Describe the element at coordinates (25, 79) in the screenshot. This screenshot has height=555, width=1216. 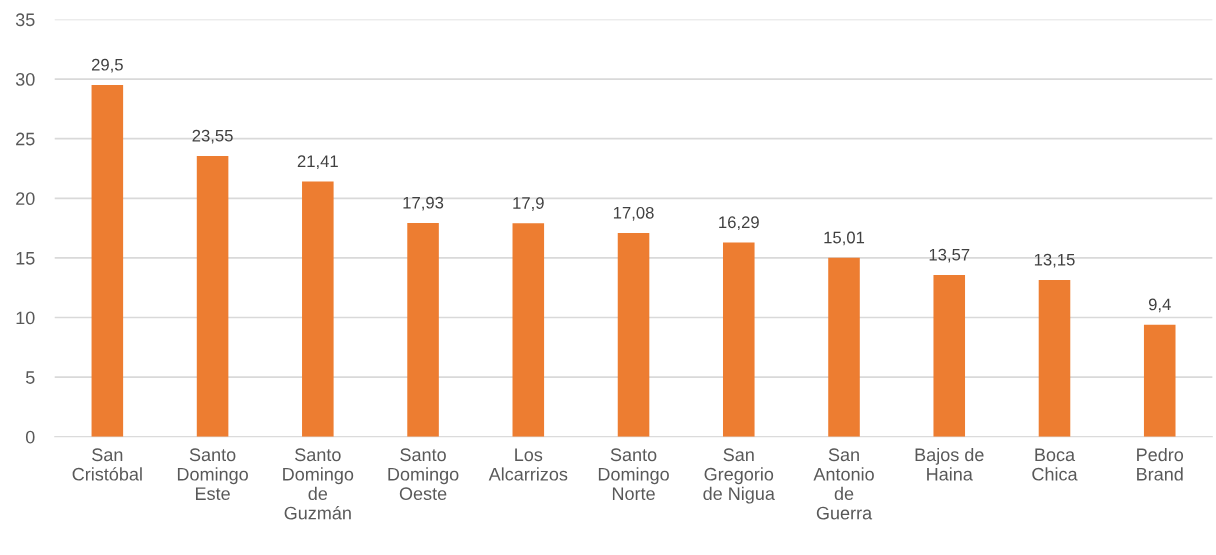
I see `y-tick-label: 30` at that location.